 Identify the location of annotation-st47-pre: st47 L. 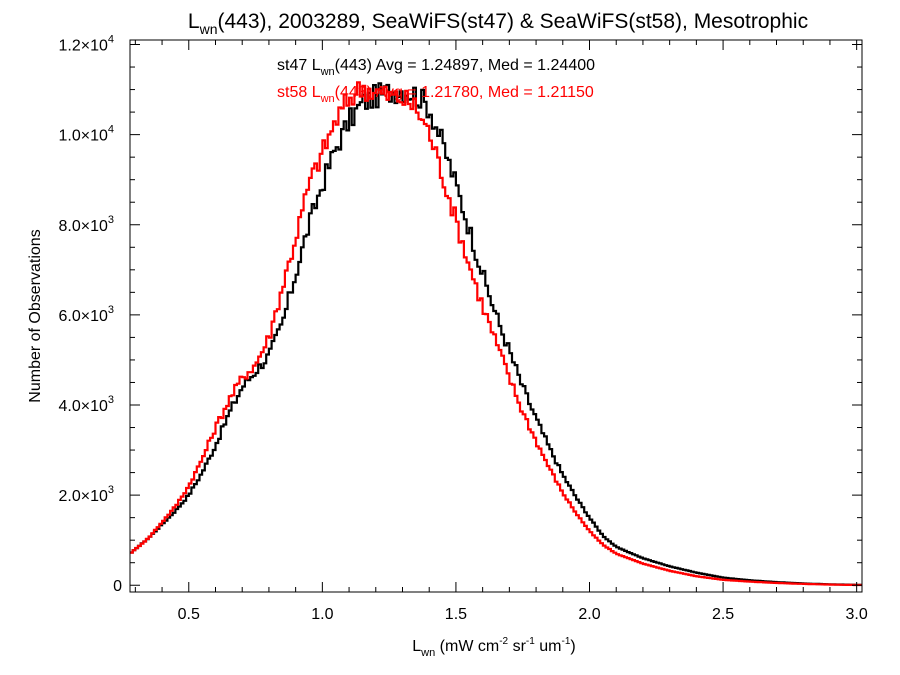
(299, 65).